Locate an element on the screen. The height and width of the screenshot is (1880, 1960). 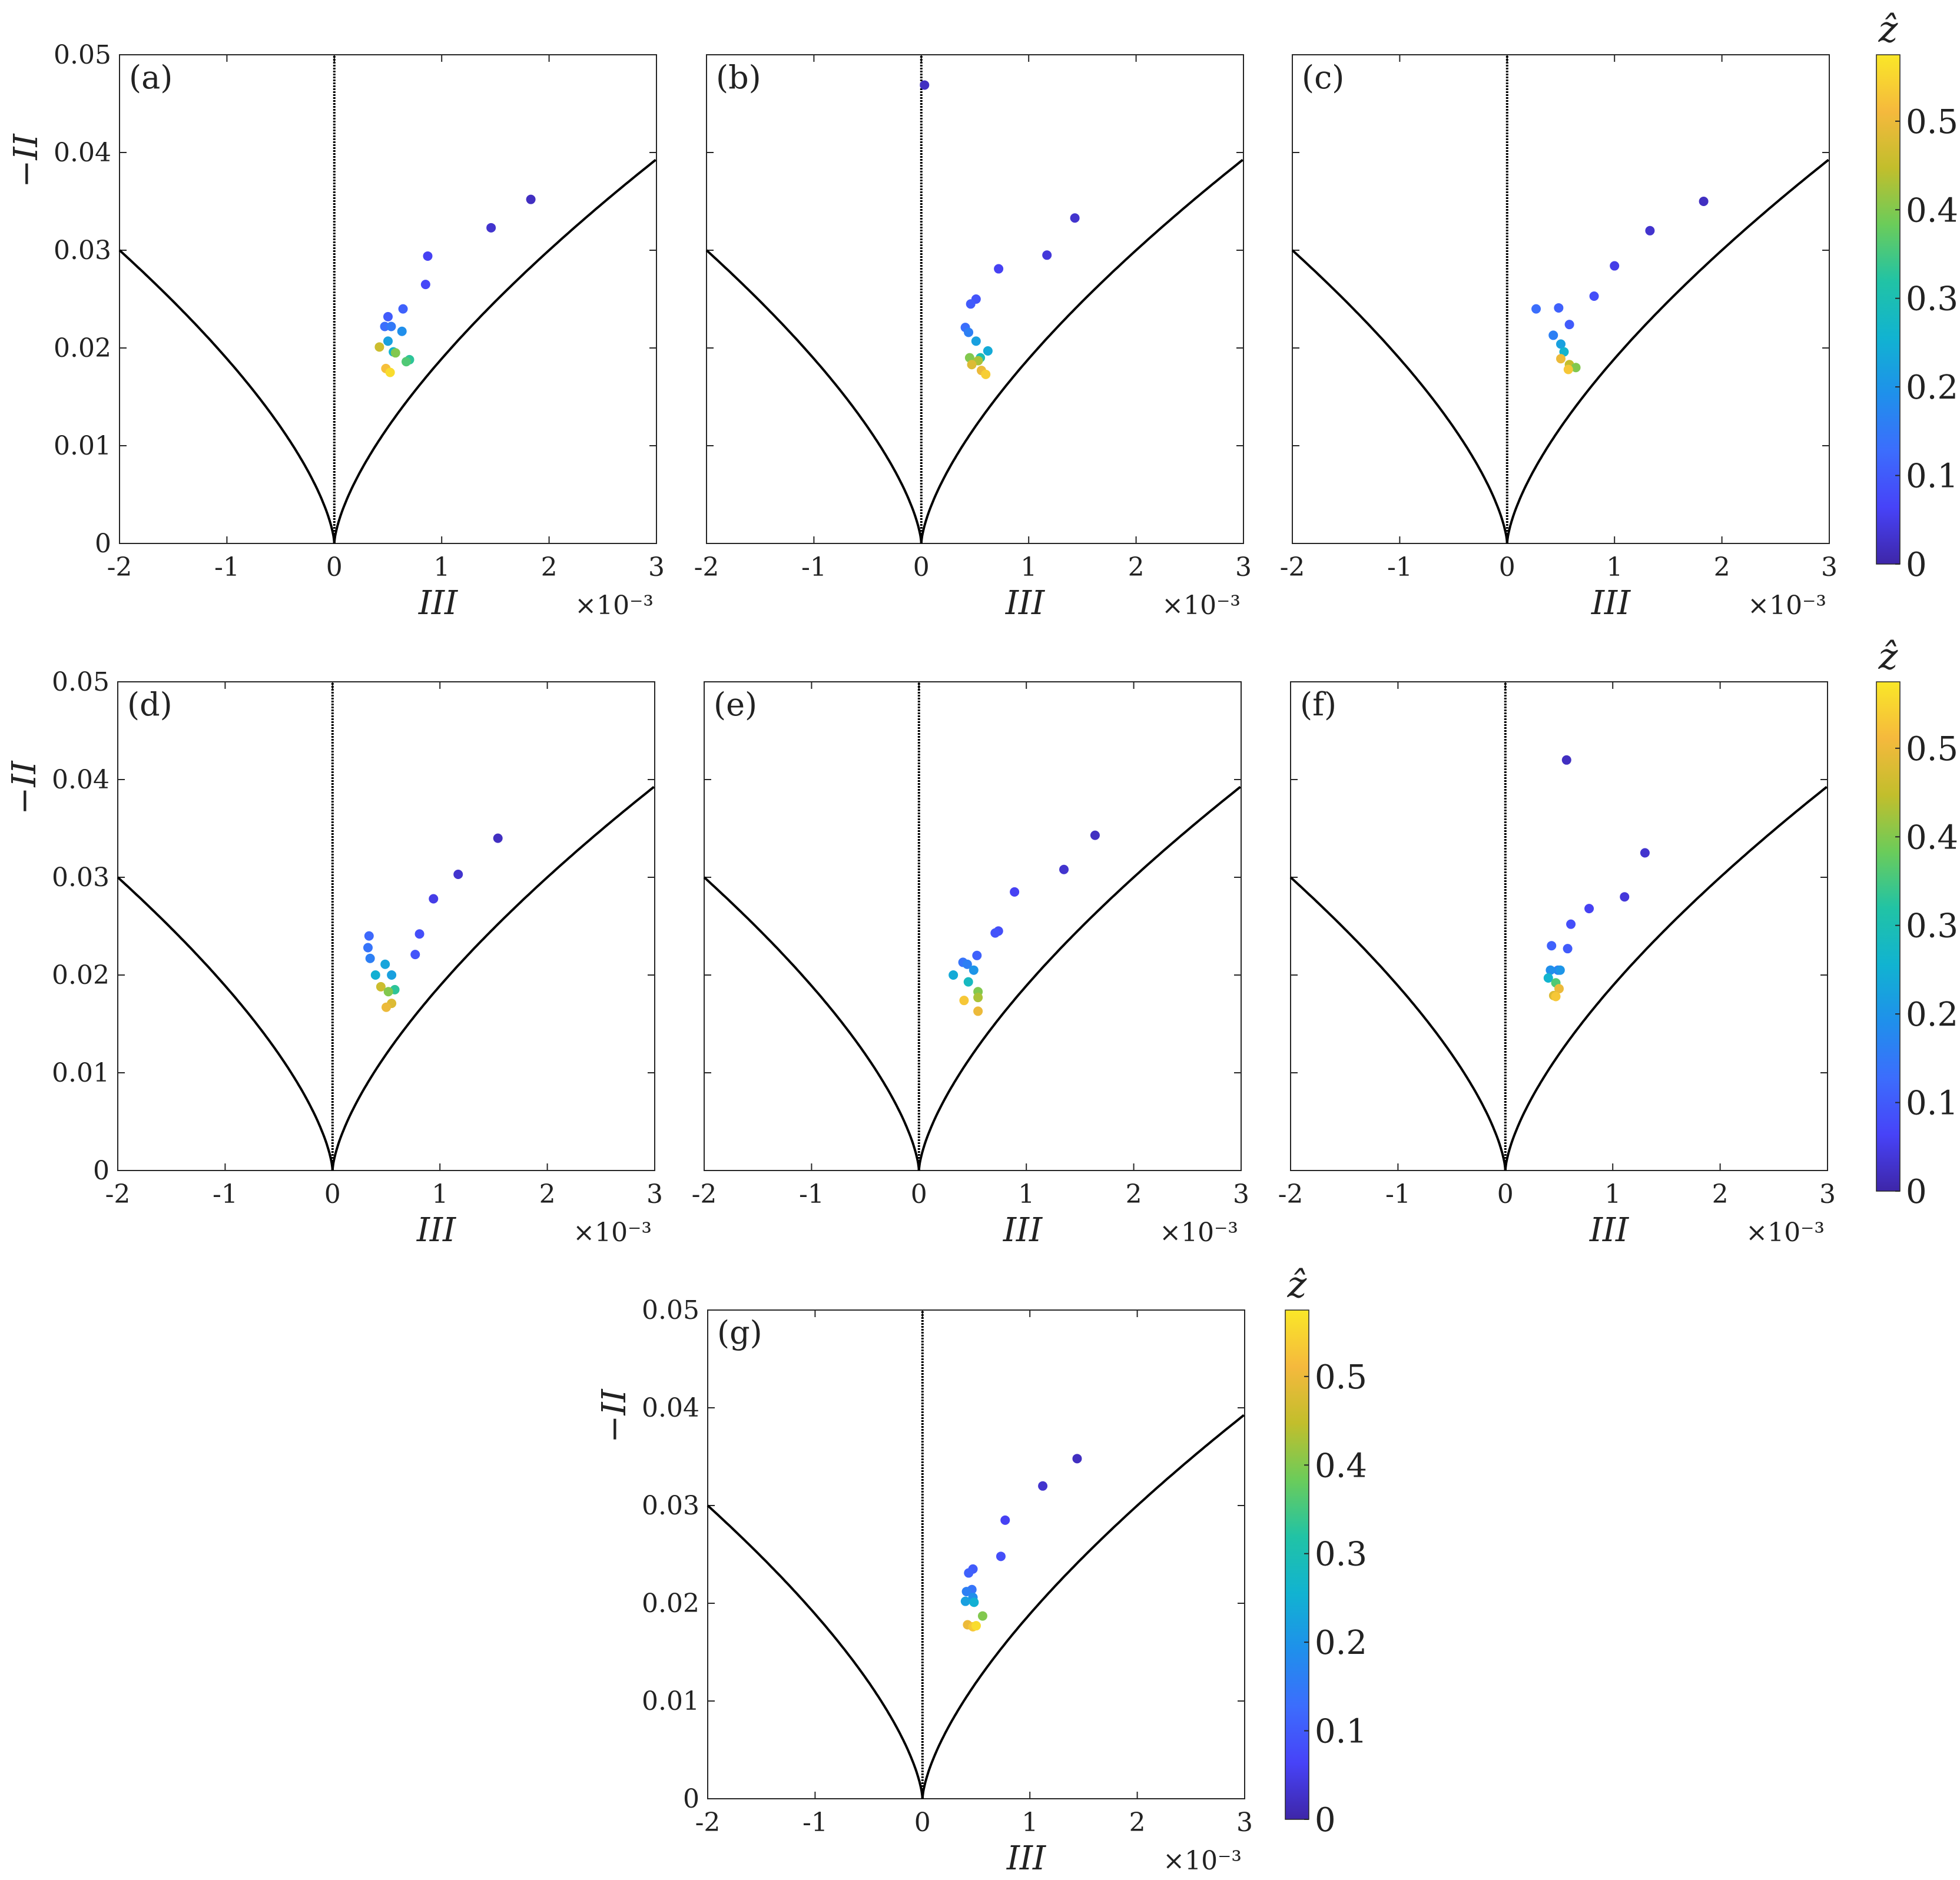
colorbar-tick-label: 0 is located at coordinates (1916, 565).